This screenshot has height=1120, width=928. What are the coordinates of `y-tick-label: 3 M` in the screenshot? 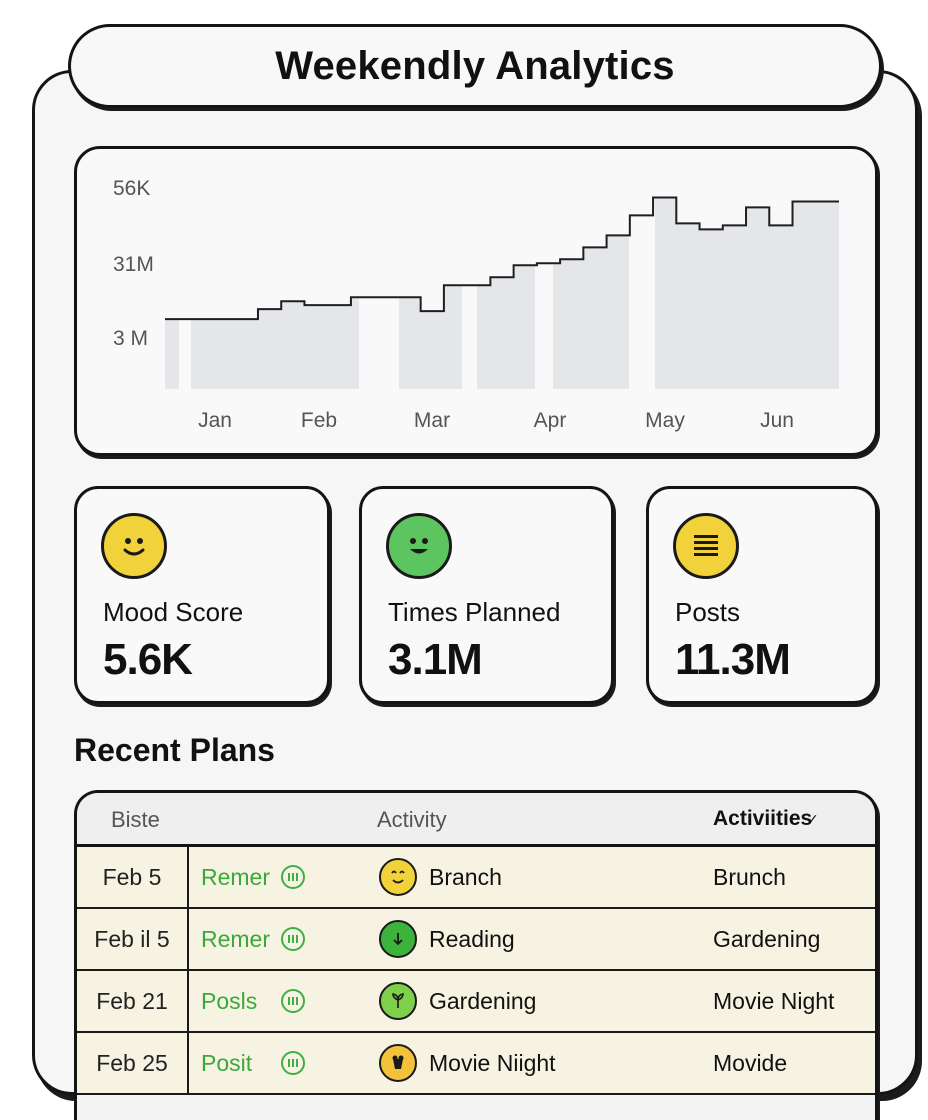 It's located at (130, 338).